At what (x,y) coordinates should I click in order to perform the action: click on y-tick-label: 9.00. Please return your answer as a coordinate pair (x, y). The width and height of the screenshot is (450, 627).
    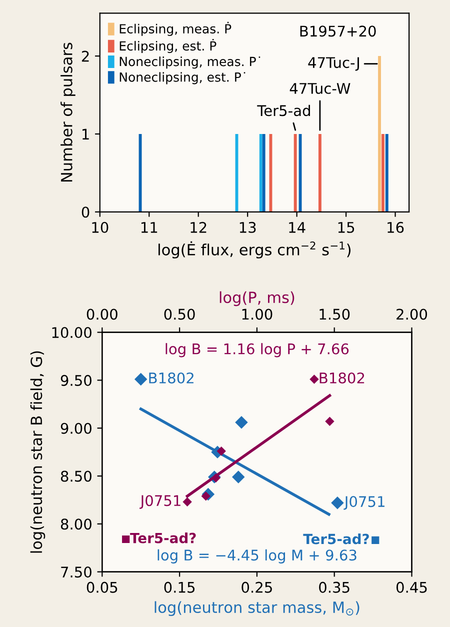
    Looking at the image, I should click on (76, 428).